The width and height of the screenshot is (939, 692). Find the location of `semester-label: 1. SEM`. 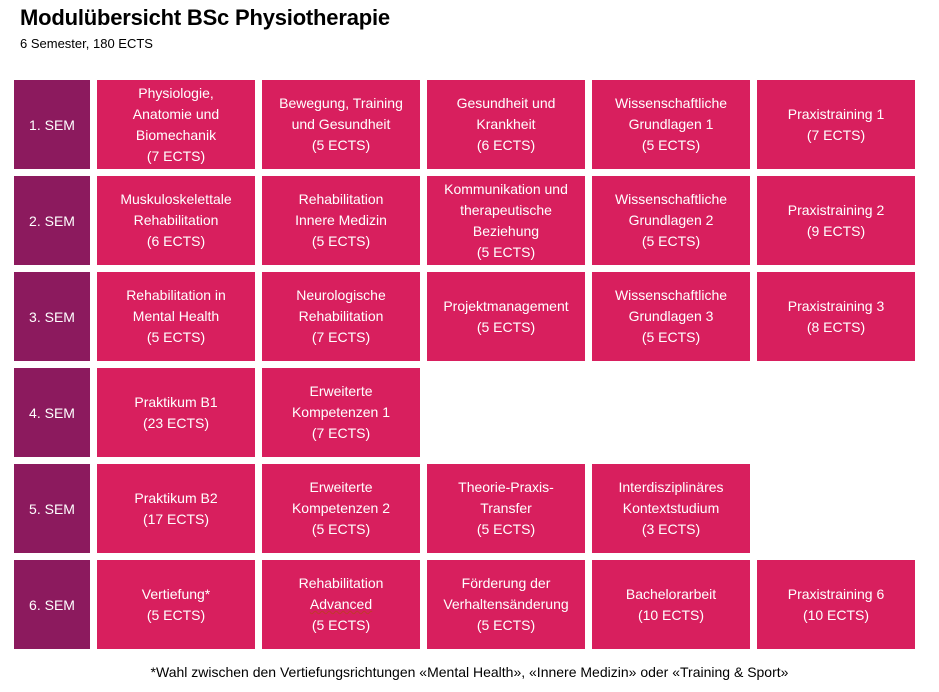

semester-label: 1. SEM is located at coordinates (52, 124).